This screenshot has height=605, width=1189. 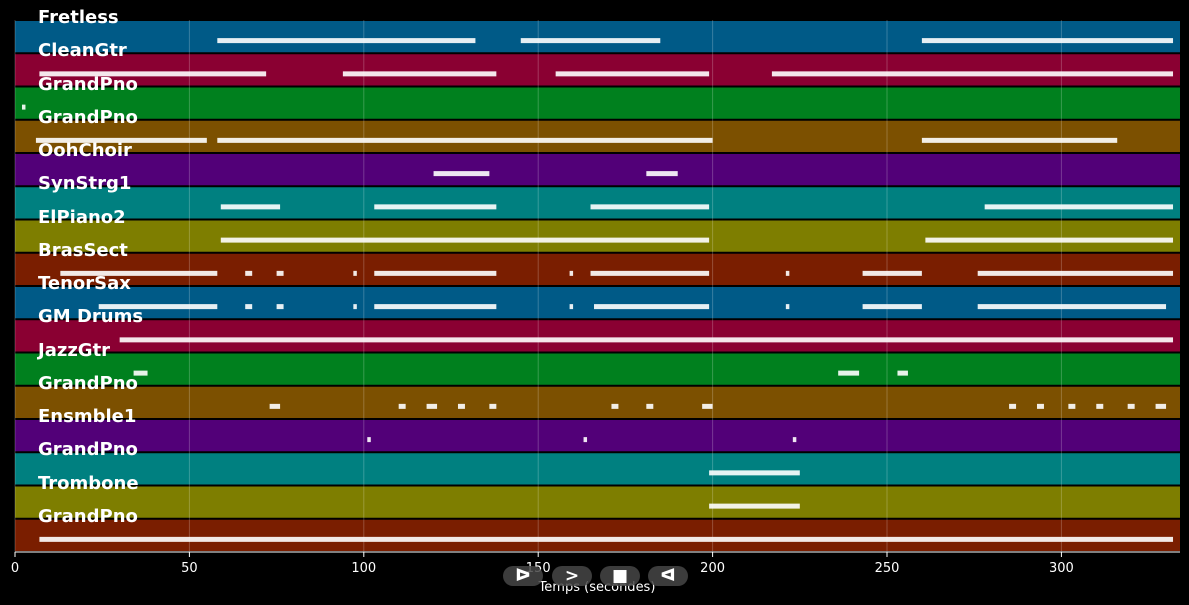 I want to click on x-tick-label: 0, so click(x=15, y=568).